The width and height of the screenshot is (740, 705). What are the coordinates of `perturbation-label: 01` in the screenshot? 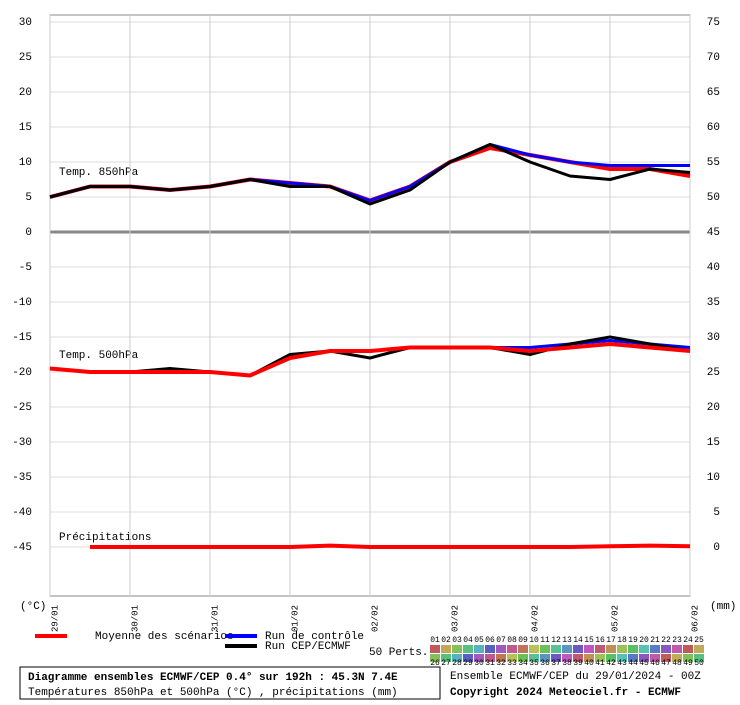 It's located at (435, 640).